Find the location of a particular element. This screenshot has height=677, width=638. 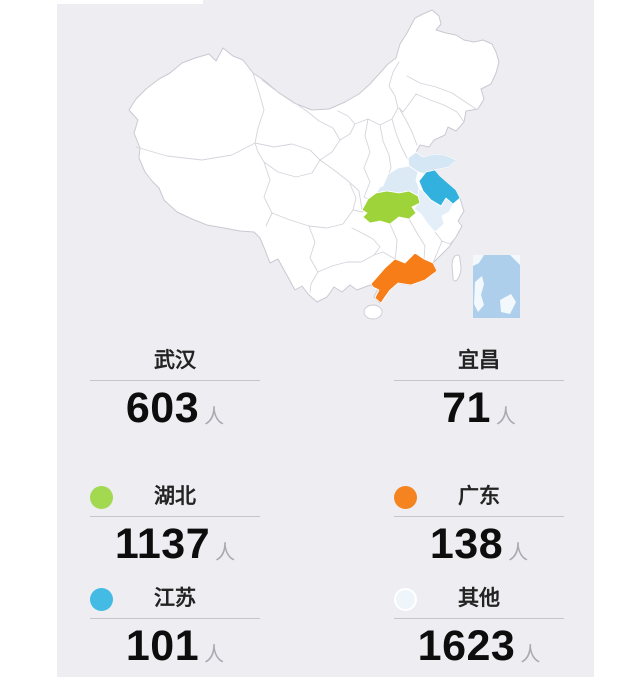

stat-label-row: 湖北 is located at coordinates (175, 501).